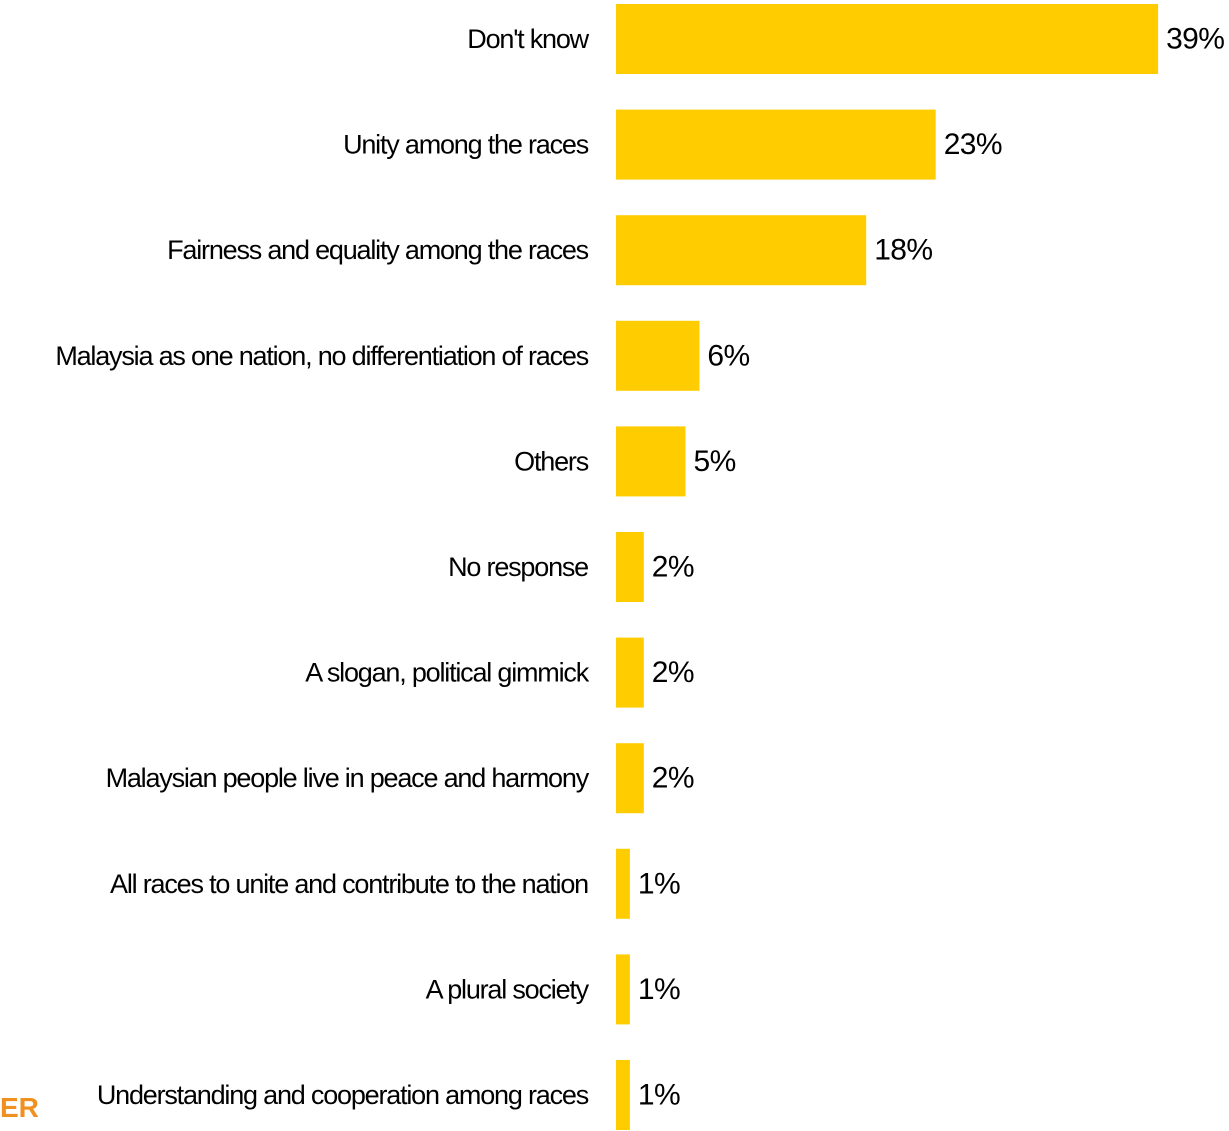 This screenshot has height=1131, width=1229. What do you see at coordinates (715, 461) in the screenshot?
I see `data-label: 5%` at bounding box center [715, 461].